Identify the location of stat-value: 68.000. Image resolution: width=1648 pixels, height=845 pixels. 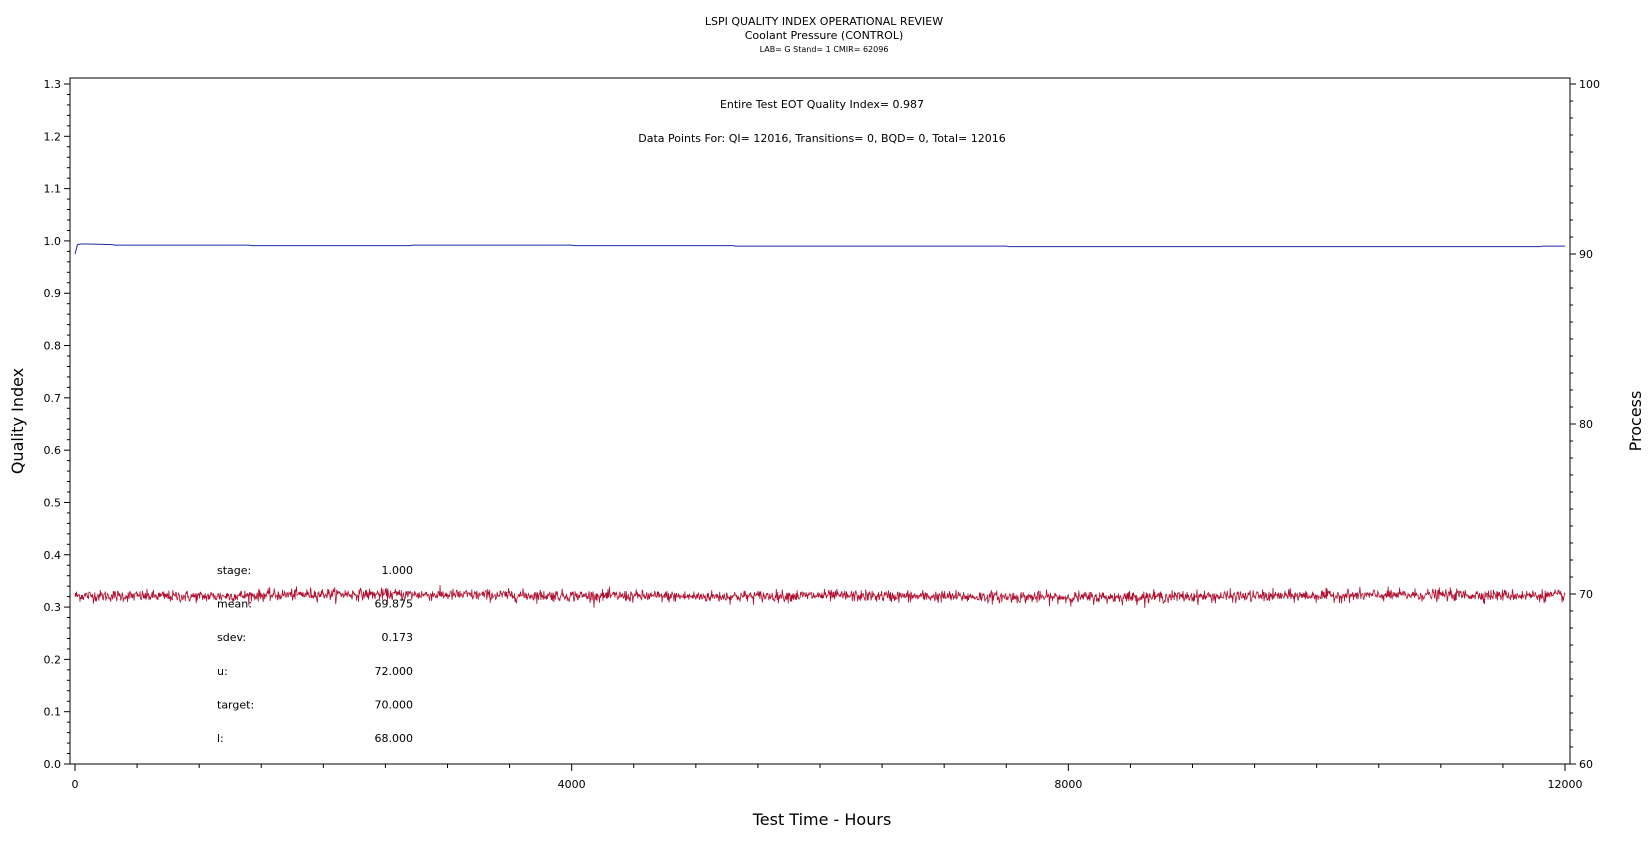
(394, 738).